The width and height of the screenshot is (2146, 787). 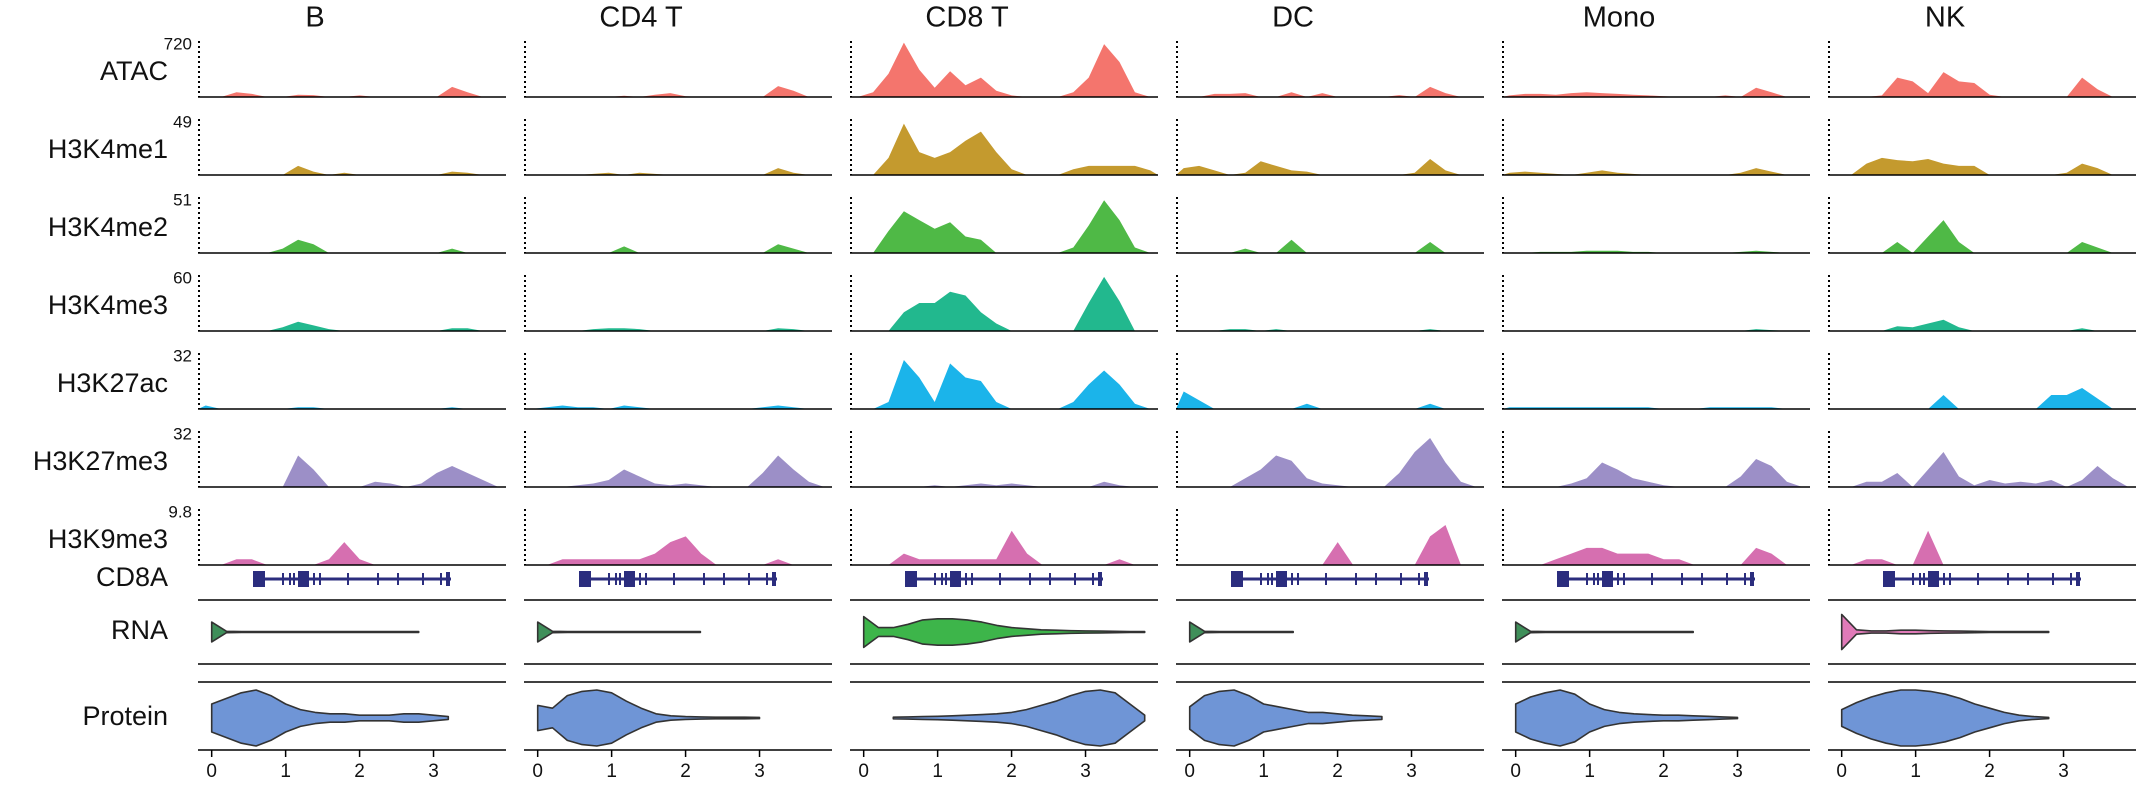 I want to click on track-max-label: 9.8, so click(x=180, y=511).